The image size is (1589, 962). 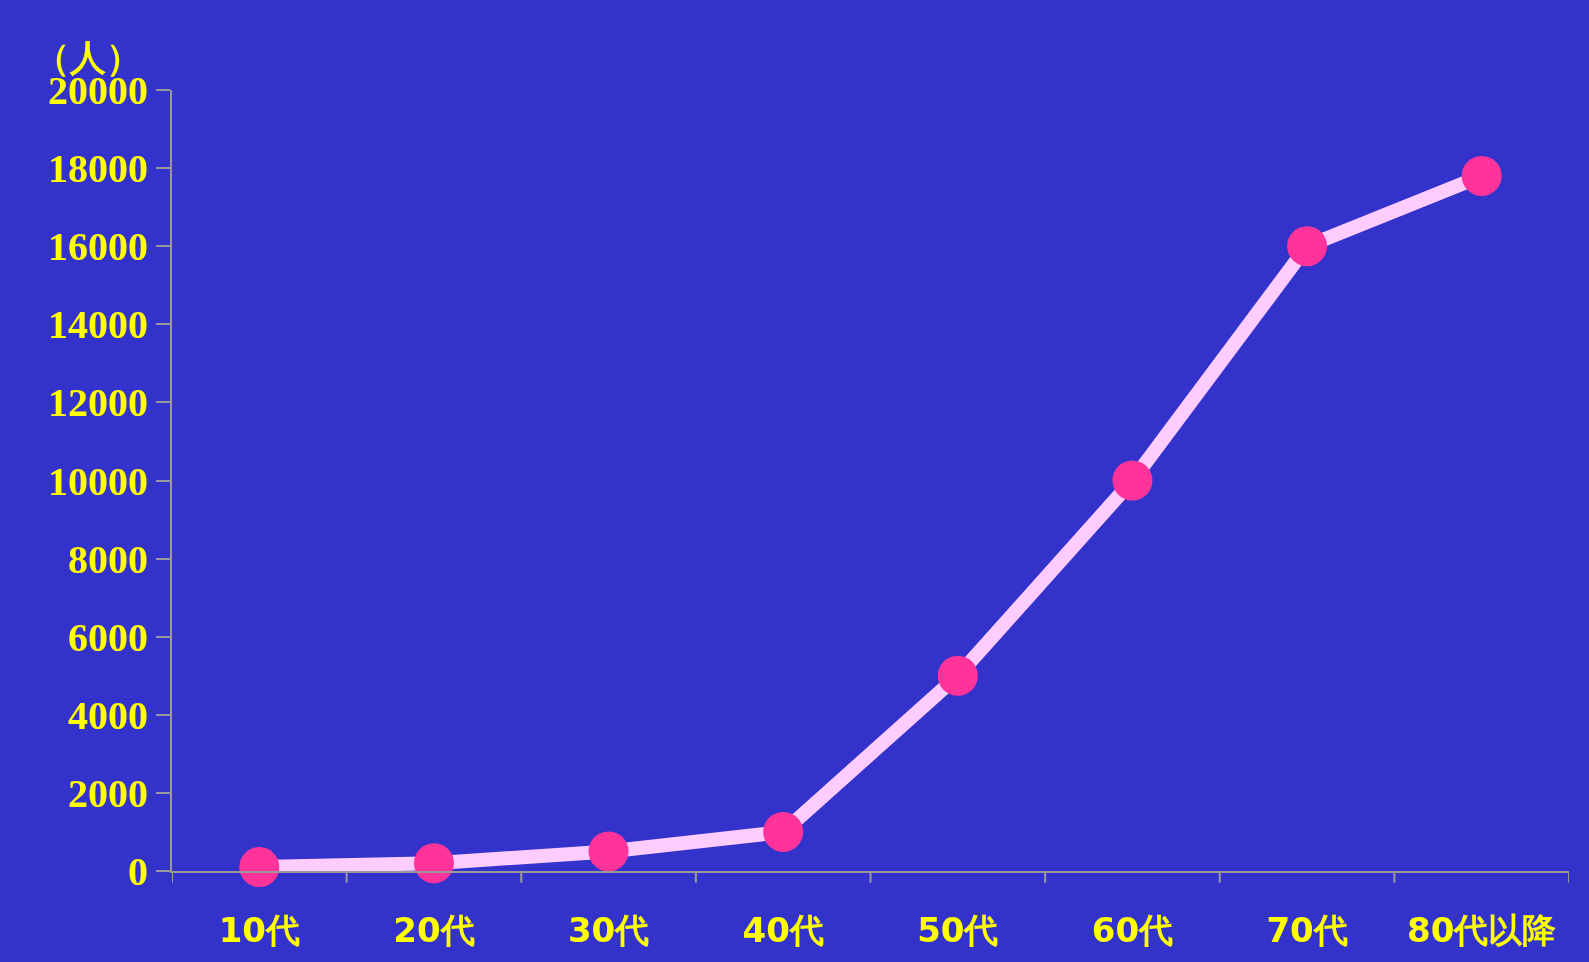 What do you see at coordinates (108, 559) in the screenshot?
I see `y-tick-label: 8000` at bounding box center [108, 559].